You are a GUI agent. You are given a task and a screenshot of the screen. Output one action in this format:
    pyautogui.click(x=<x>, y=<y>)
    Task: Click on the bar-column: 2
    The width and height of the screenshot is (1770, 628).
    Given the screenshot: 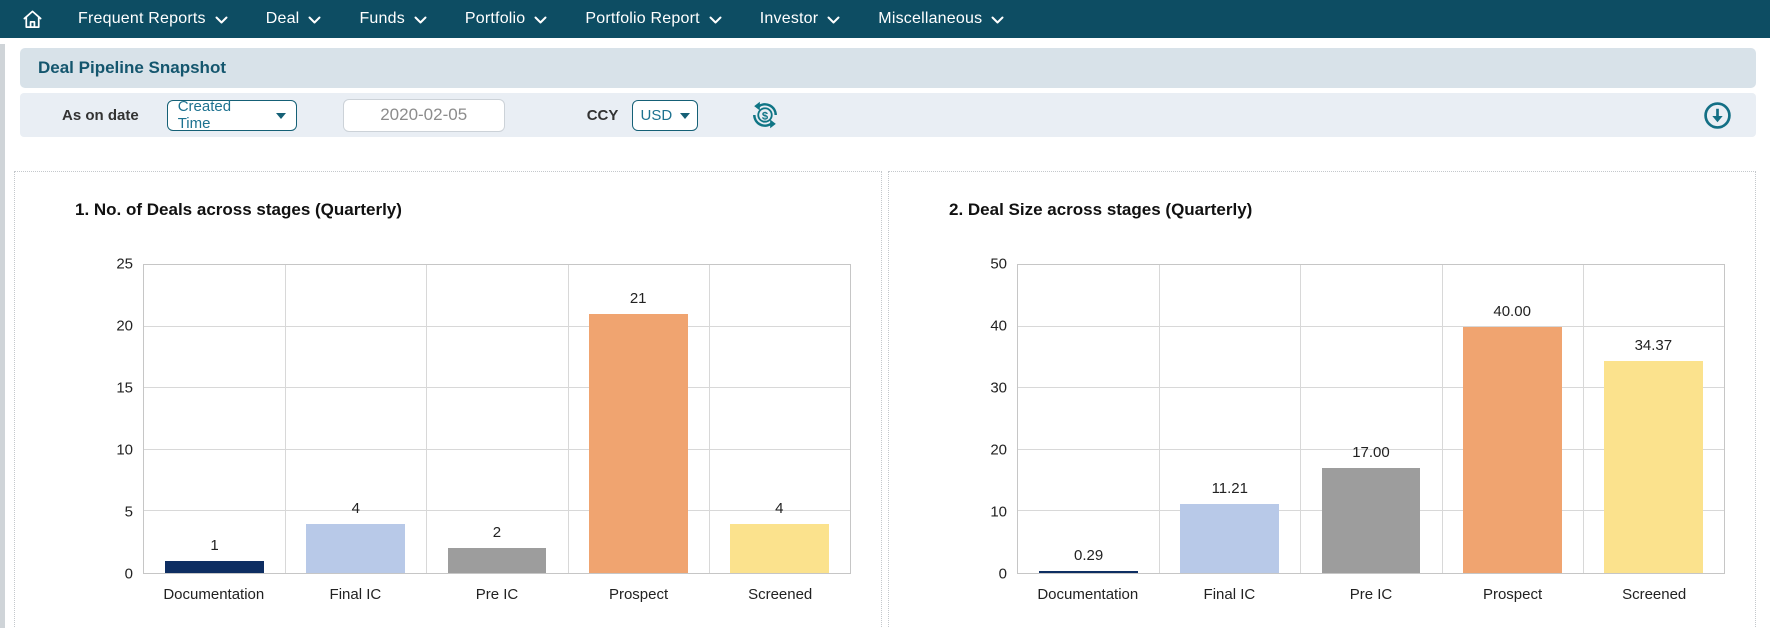 What is the action you would take?
    pyautogui.click(x=496, y=419)
    